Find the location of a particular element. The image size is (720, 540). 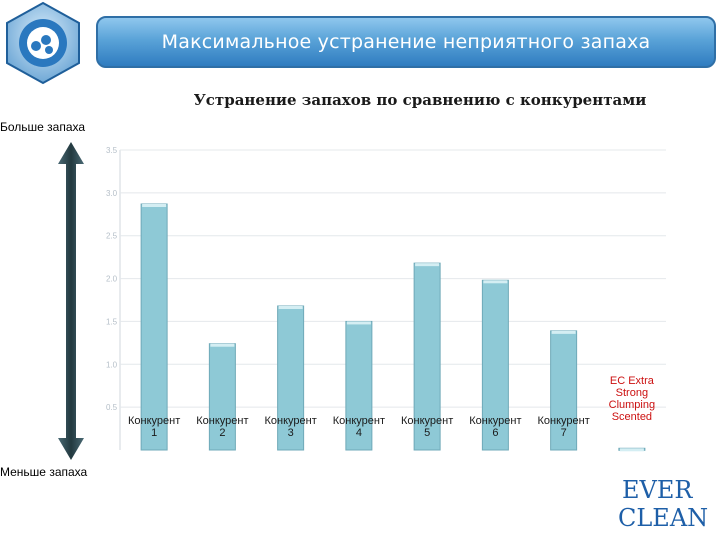

category-label: Конкурент 3 is located at coordinates (290, 427).